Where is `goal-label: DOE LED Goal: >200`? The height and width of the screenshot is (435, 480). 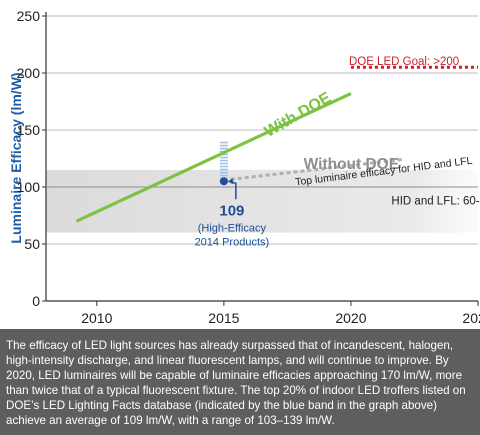 goal-label: DOE LED Goal: >200 is located at coordinates (404, 62).